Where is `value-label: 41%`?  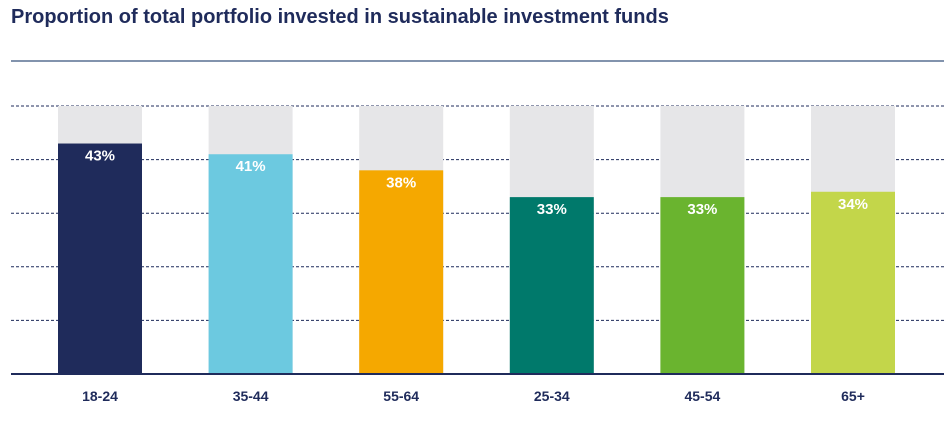 value-label: 41% is located at coordinates (251, 166).